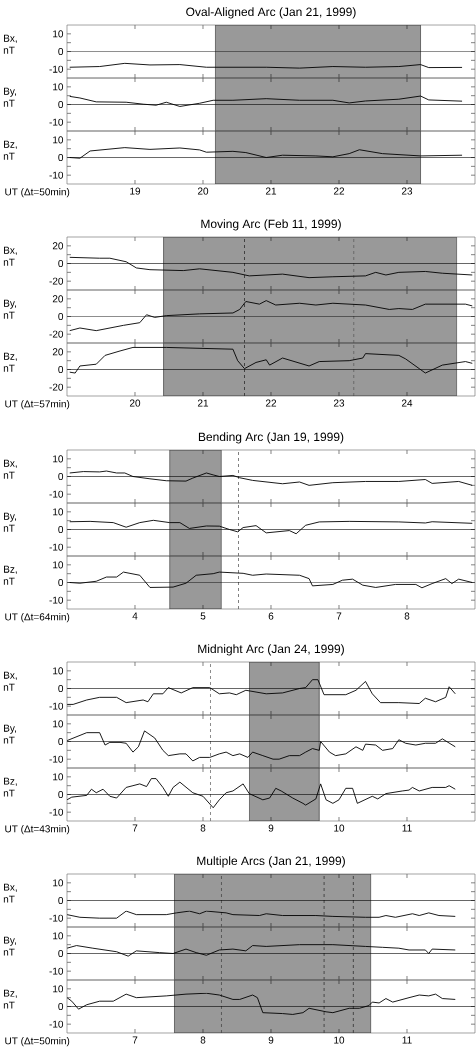  What do you see at coordinates (37, 405) in the screenshot?
I see `x-axis-title: UT (Δt=57min)` at bounding box center [37, 405].